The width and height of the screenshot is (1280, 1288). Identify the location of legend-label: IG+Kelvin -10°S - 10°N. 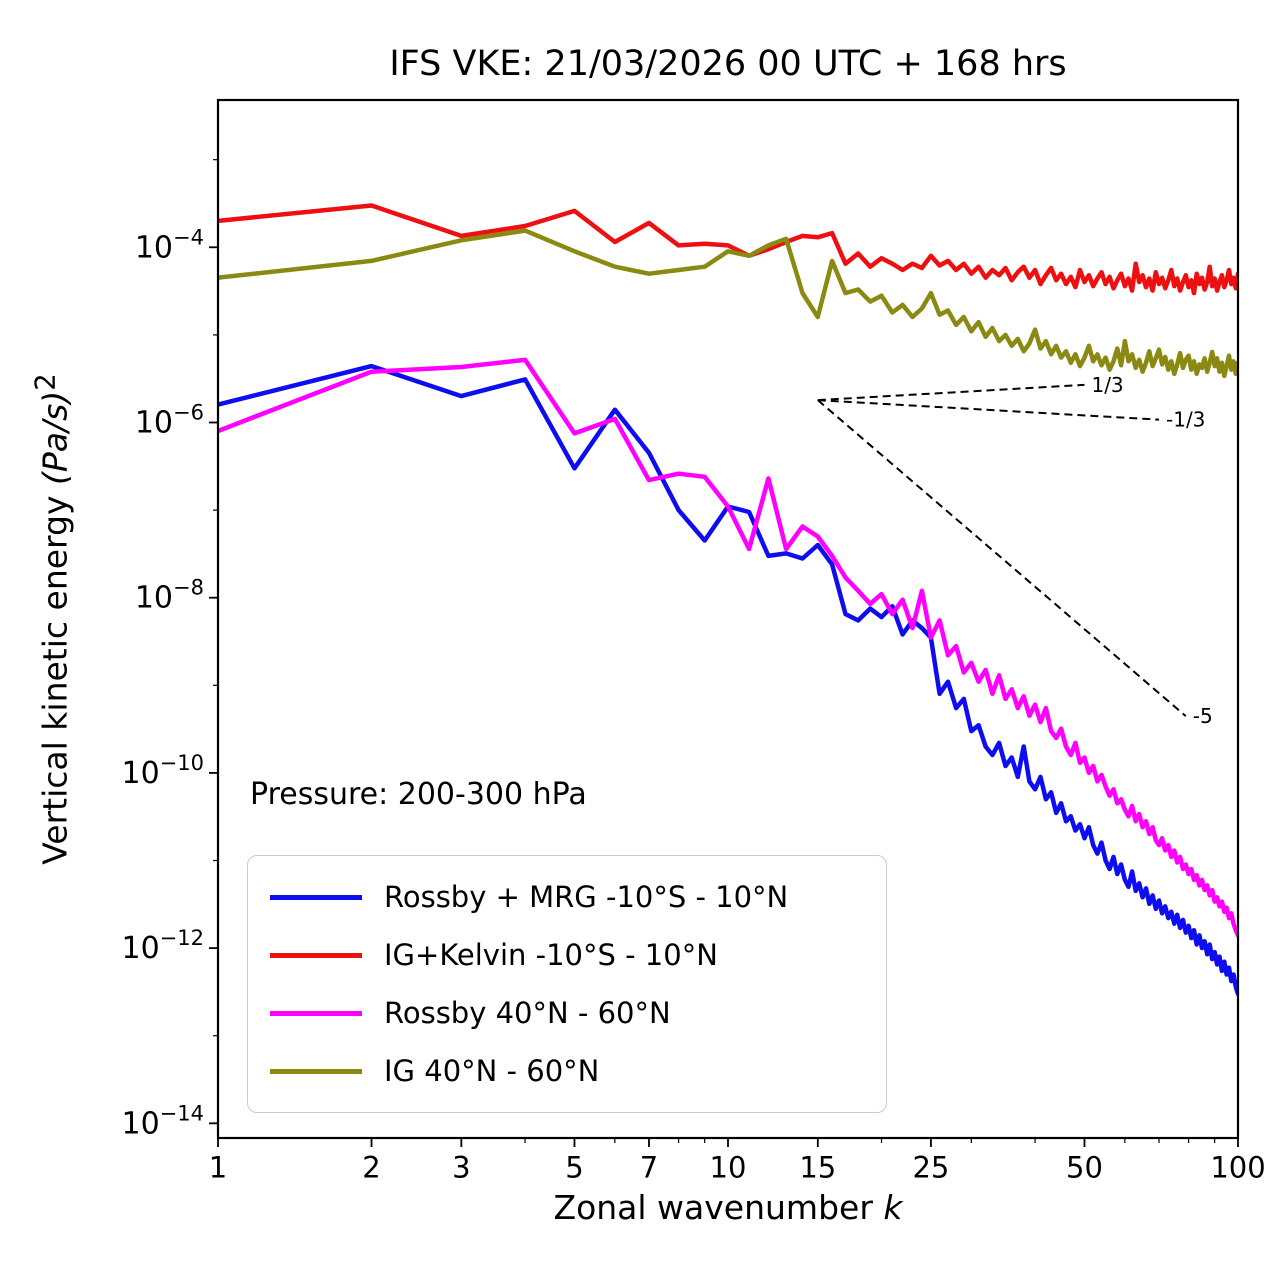
(551, 955).